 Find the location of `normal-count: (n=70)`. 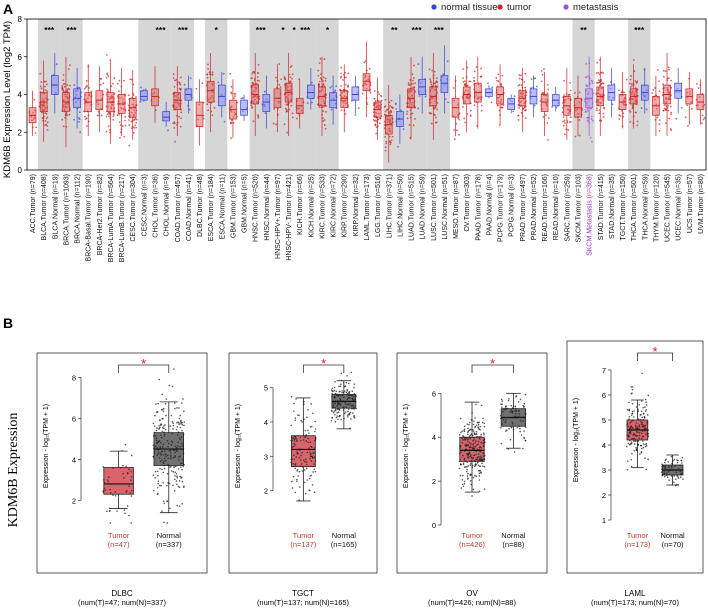

normal-count: (n=70) is located at coordinates (673, 544).